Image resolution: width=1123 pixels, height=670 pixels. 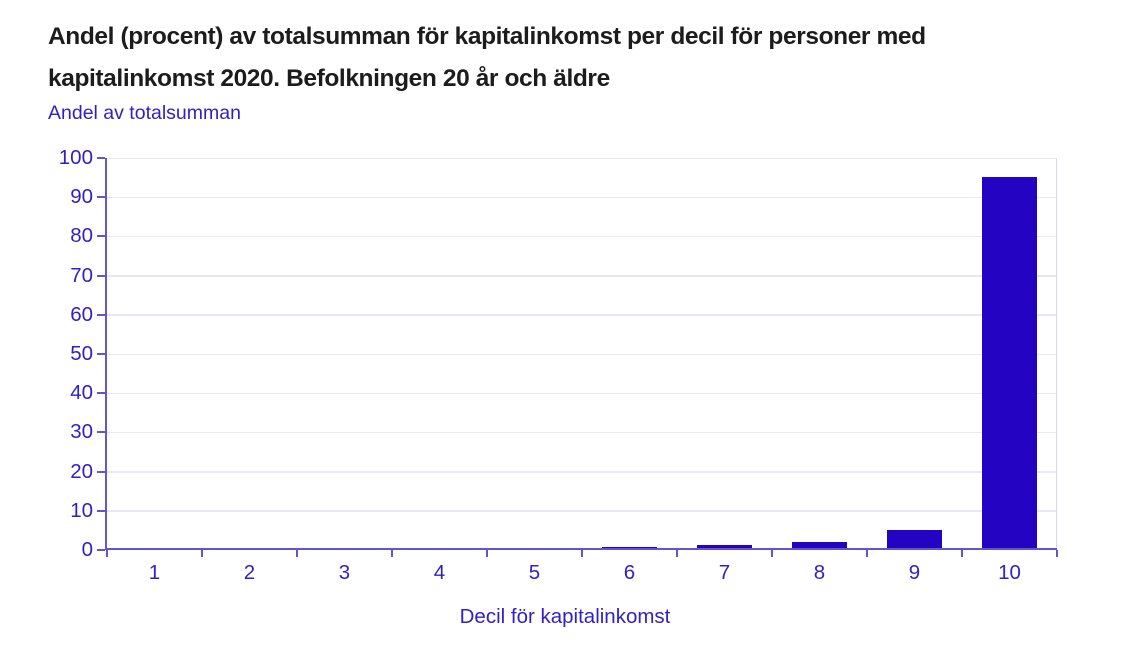 I want to click on x-axis-label-3: 3, so click(x=344, y=572).